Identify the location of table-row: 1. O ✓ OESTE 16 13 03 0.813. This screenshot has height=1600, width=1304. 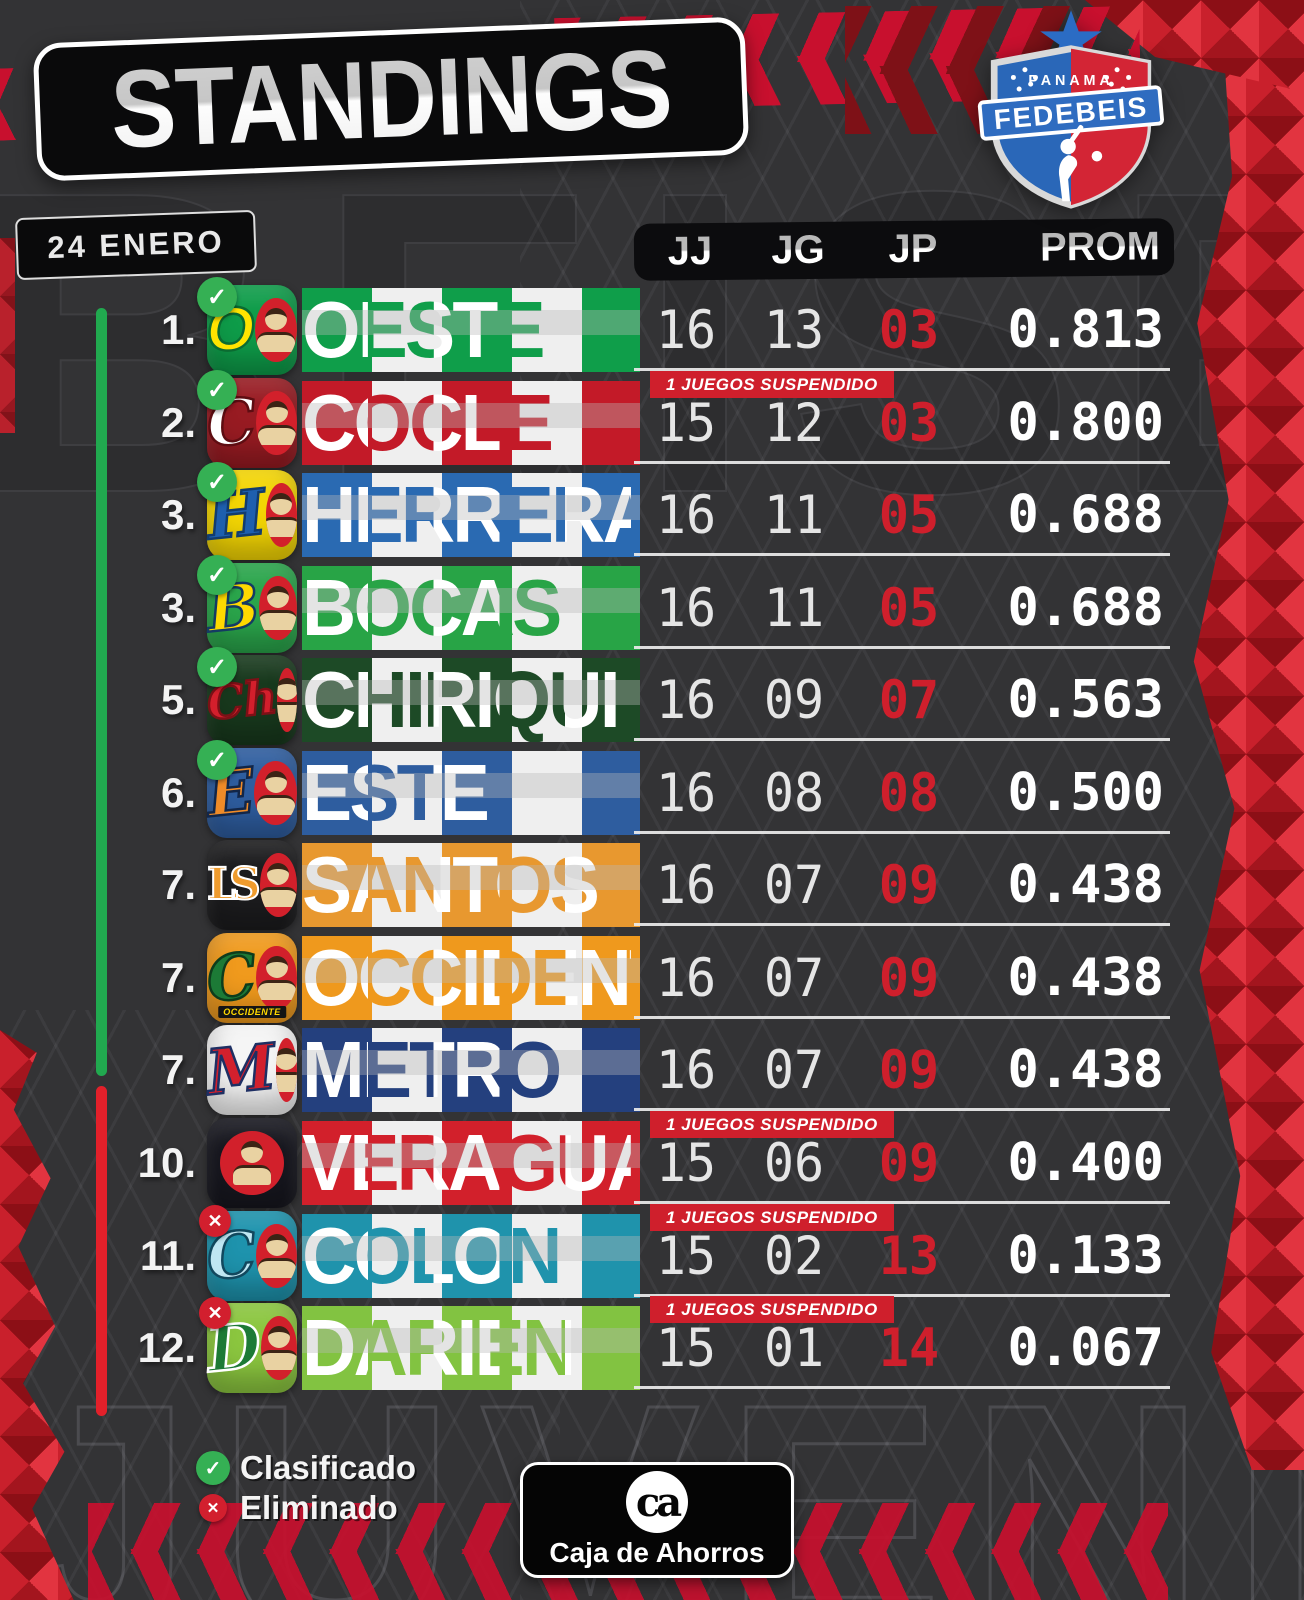
(652, 326).